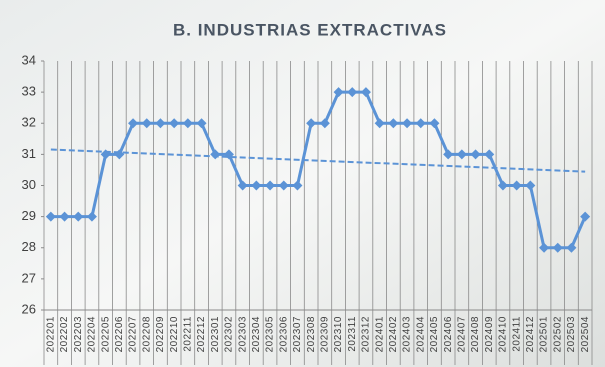 The width and height of the screenshot is (605, 367). Describe the element at coordinates (311, 334) in the screenshot. I see `x-tick-label: 202308` at that location.